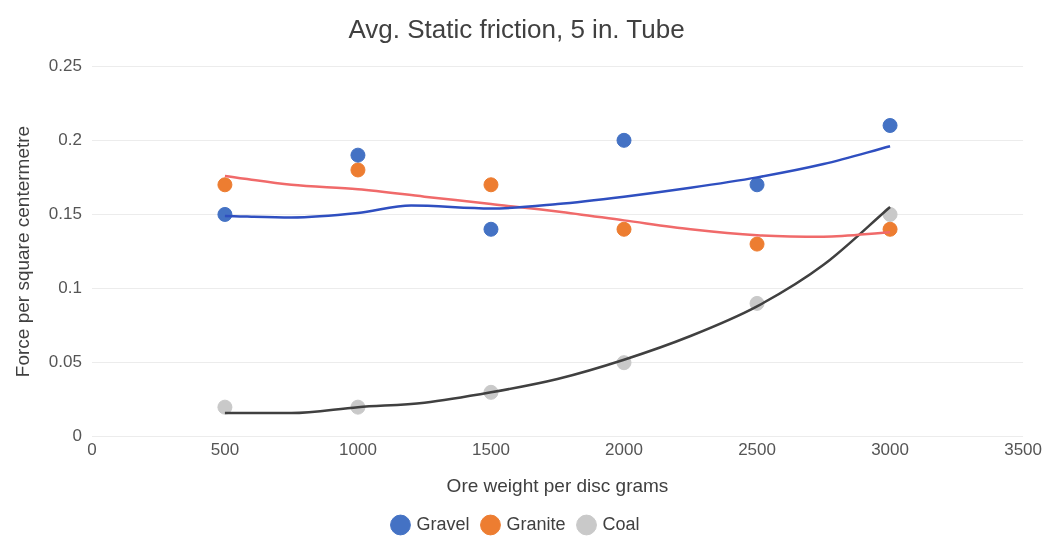 The width and height of the screenshot is (1045, 554). Describe the element at coordinates (890, 449) in the screenshot. I see `x-tick-label: 3000` at that location.